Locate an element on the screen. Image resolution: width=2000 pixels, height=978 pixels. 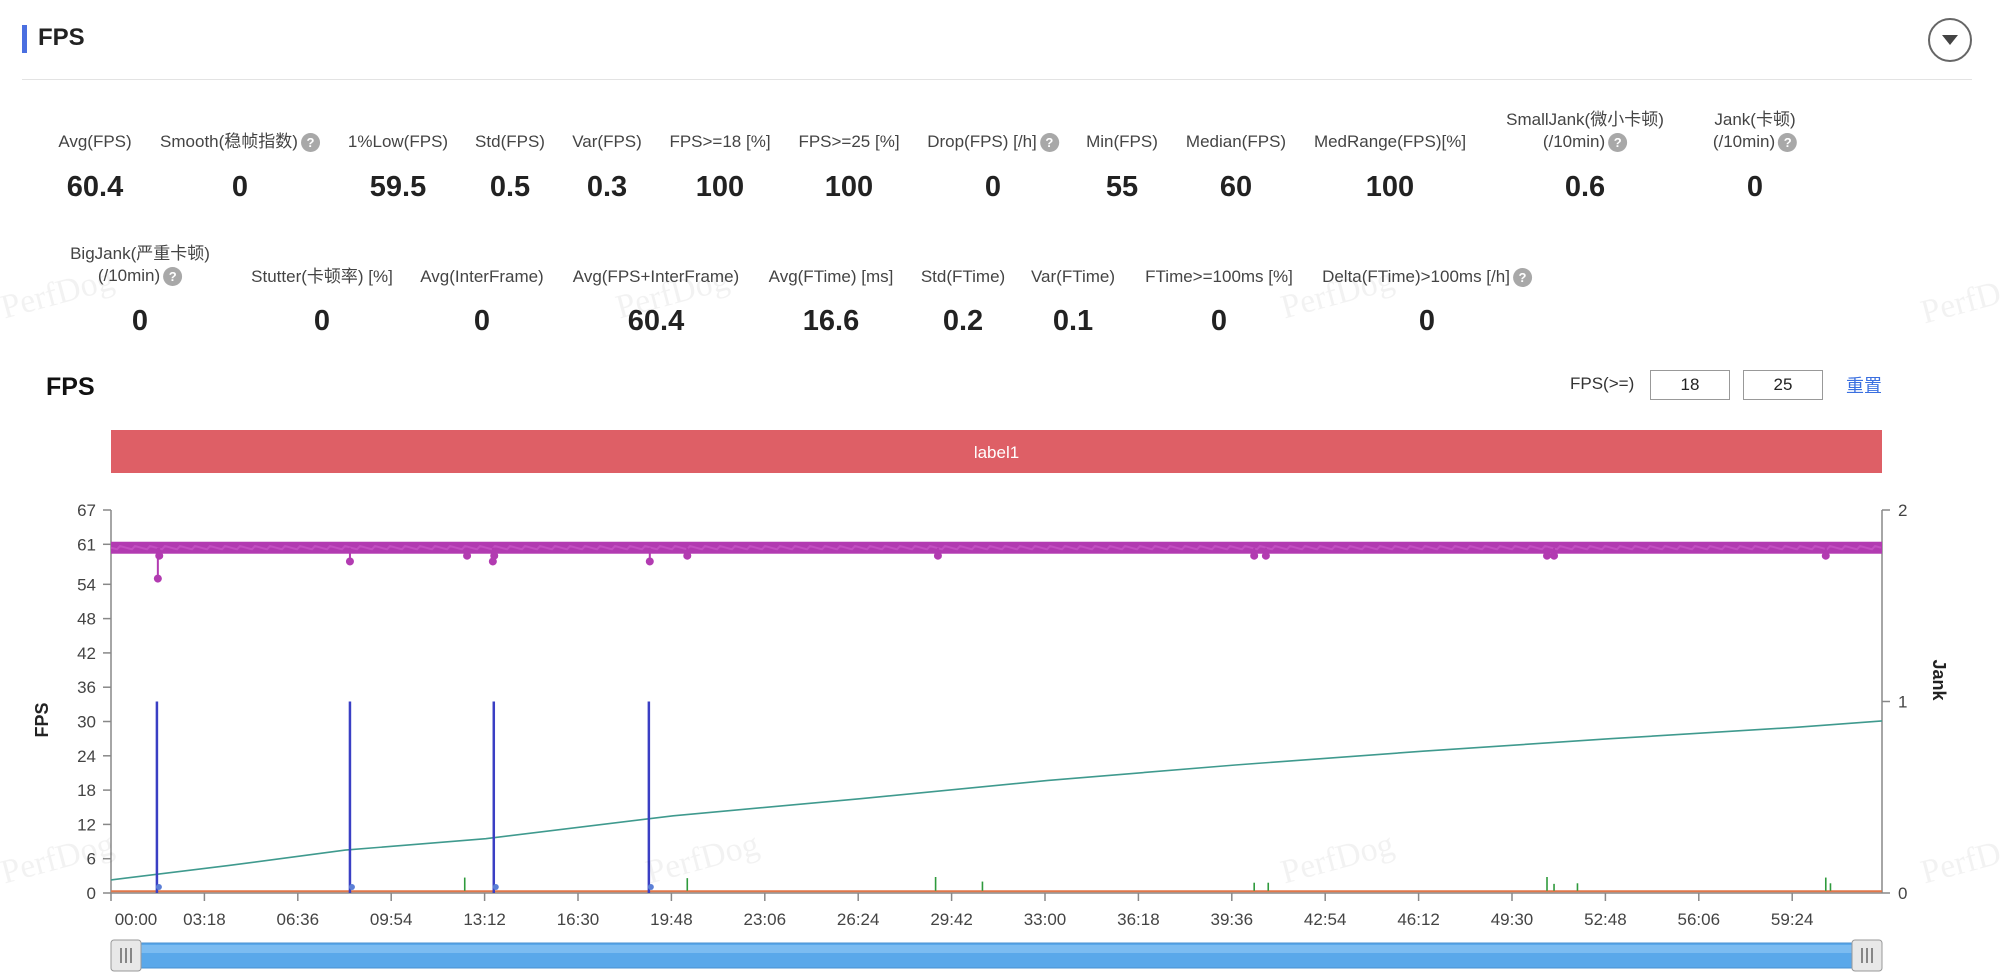
x-tick-label: 49:30 is located at coordinates (1512, 919).